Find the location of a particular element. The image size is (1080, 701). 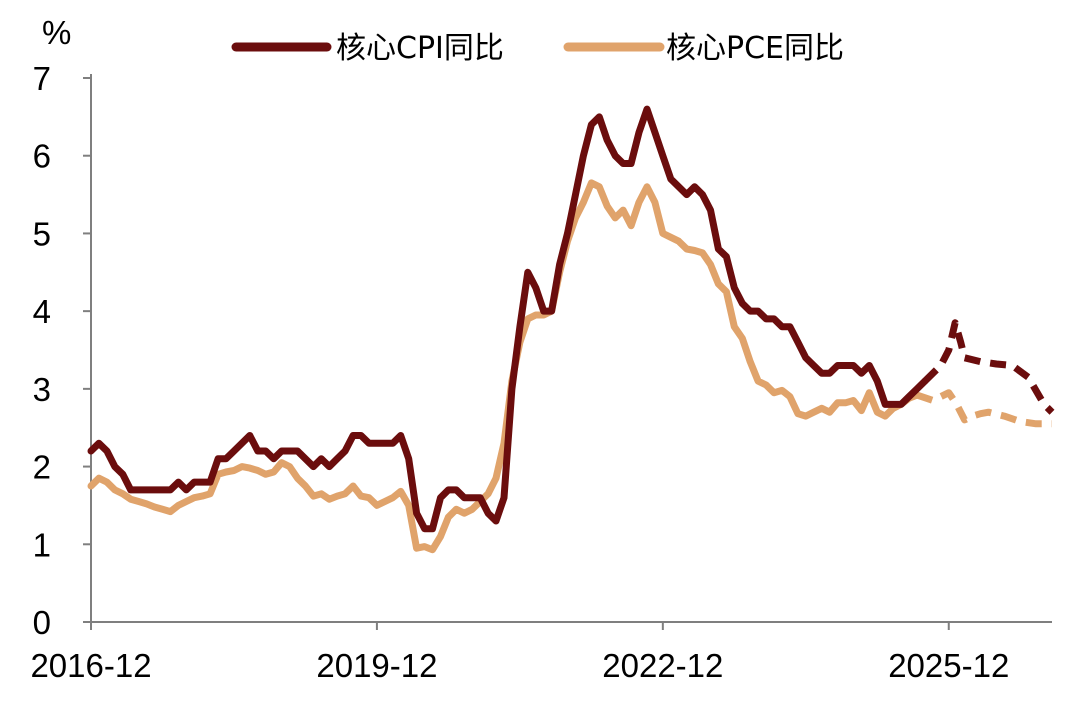

legend: 核心CPI同比 核心PCE同比 is located at coordinates (537, 48).